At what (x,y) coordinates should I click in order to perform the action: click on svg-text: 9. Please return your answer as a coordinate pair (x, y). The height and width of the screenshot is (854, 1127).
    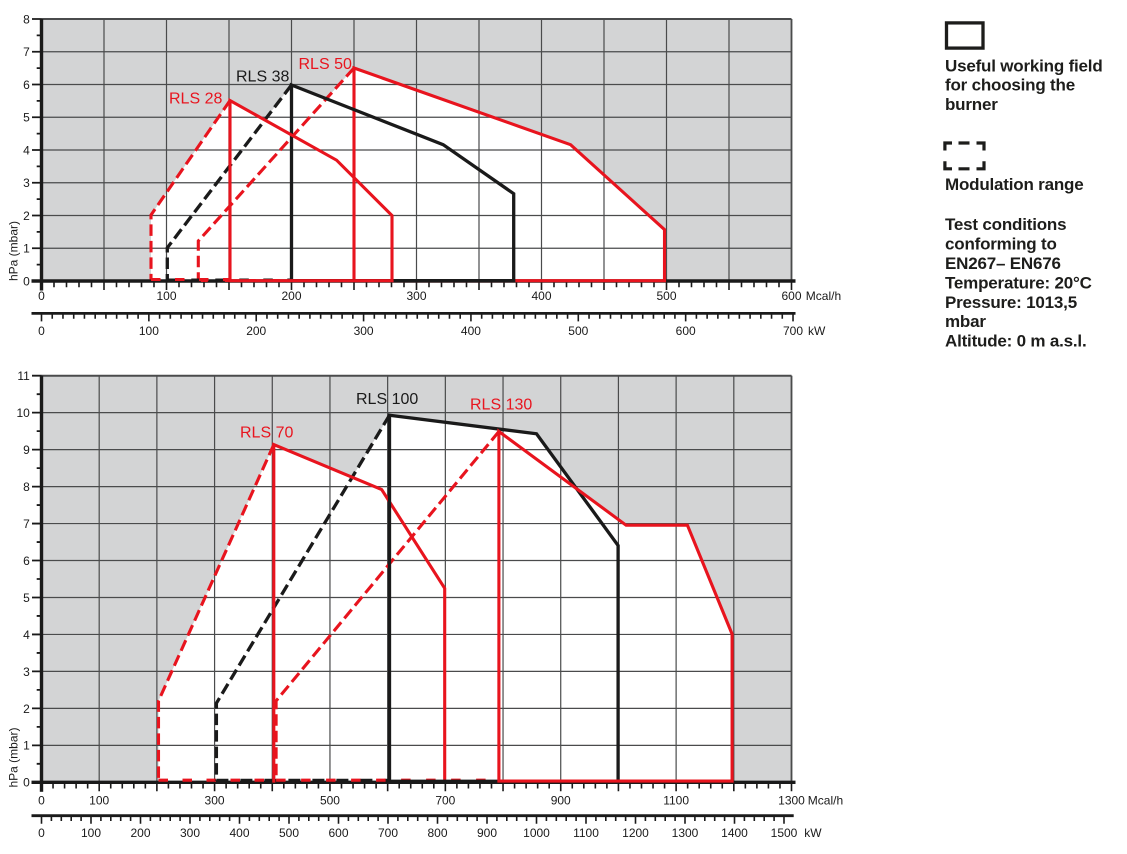
    Looking at the image, I should click on (26, 450).